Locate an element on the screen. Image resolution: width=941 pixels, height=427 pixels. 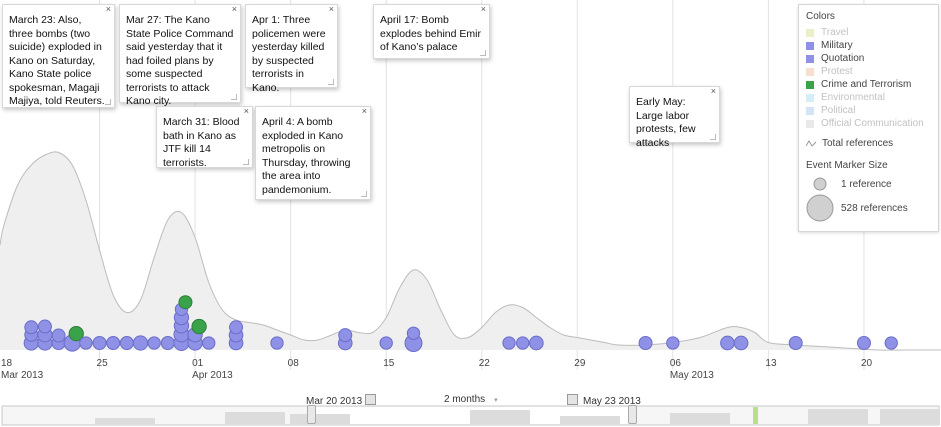
legend-label: Quotation is located at coordinates (843, 58).